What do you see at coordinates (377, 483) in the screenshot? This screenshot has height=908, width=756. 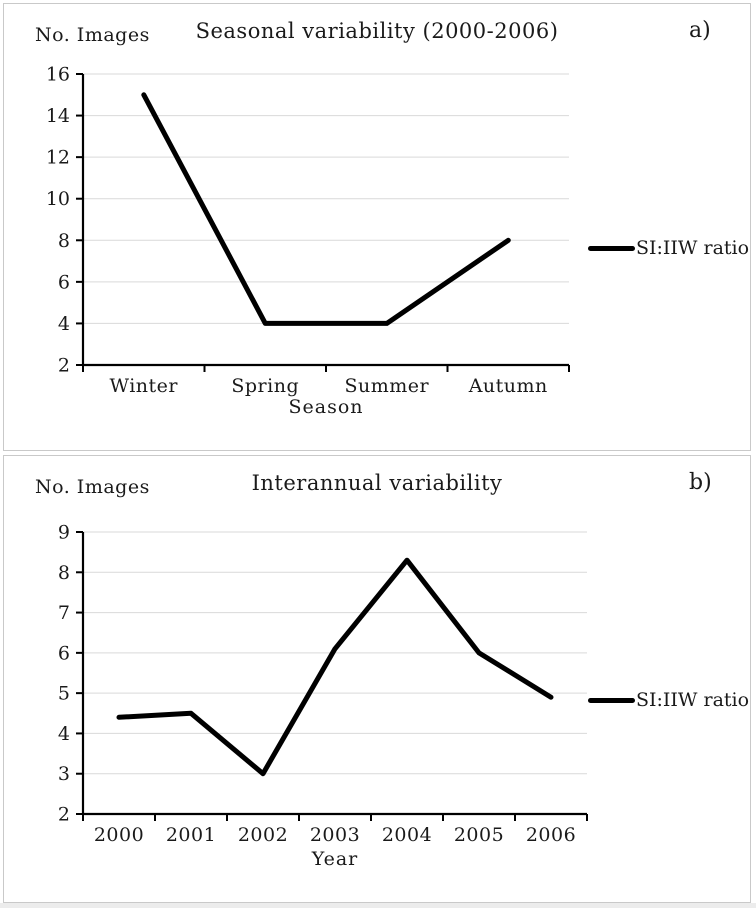 I see `chart-title-b: Interannual variability` at bounding box center [377, 483].